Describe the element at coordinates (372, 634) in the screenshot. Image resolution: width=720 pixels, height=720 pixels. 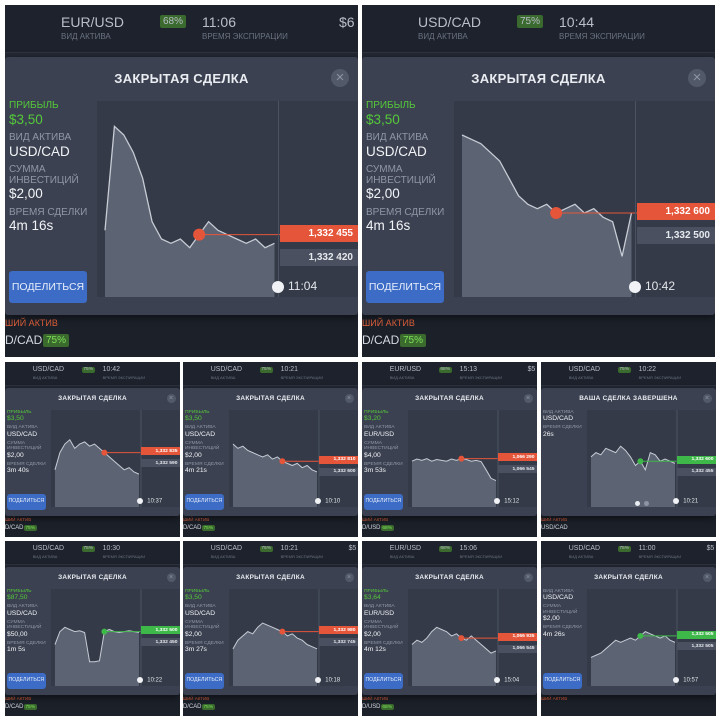
I see `investment-value: $2,00` at that location.